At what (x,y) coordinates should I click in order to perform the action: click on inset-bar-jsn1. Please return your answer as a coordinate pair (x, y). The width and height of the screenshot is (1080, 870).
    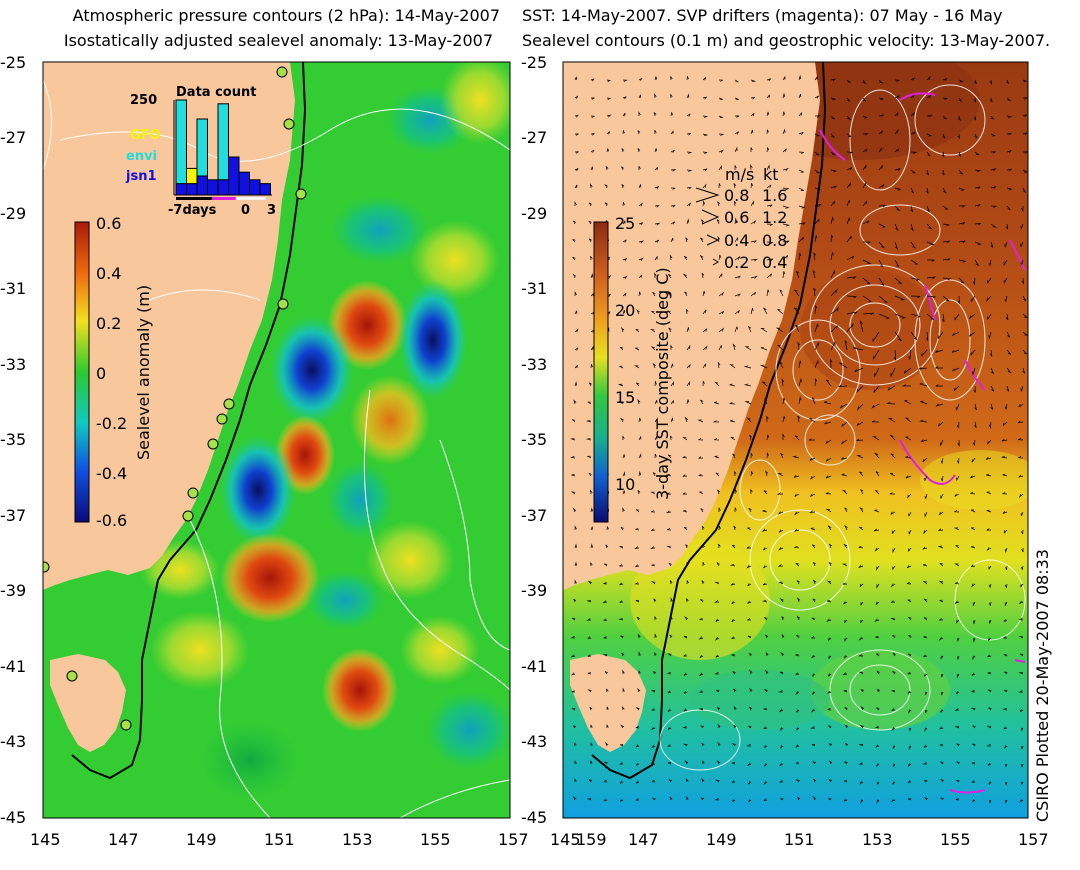
    Looking at the image, I should click on (213, 187).